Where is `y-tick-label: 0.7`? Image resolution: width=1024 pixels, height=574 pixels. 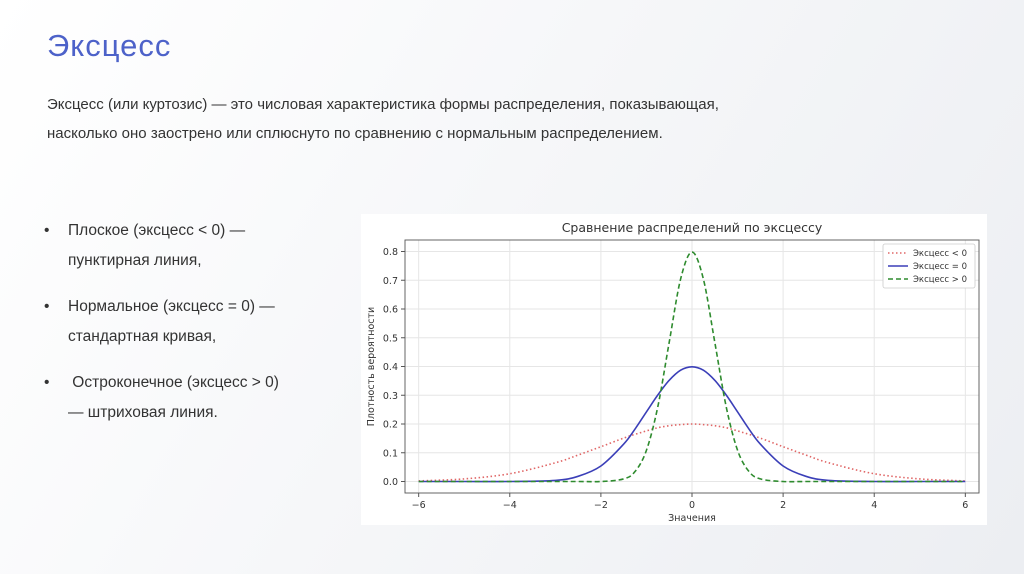 y-tick-label: 0.7 is located at coordinates (390, 281).